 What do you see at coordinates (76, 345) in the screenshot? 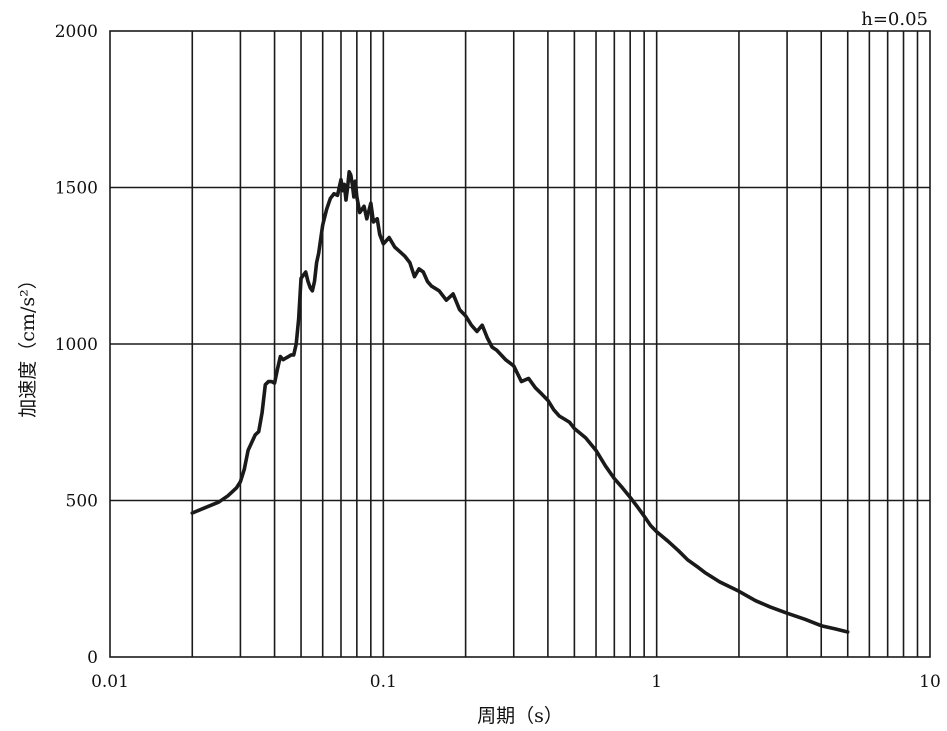
I see `y-tick-label: 1000` at bounding box center [76, 345].